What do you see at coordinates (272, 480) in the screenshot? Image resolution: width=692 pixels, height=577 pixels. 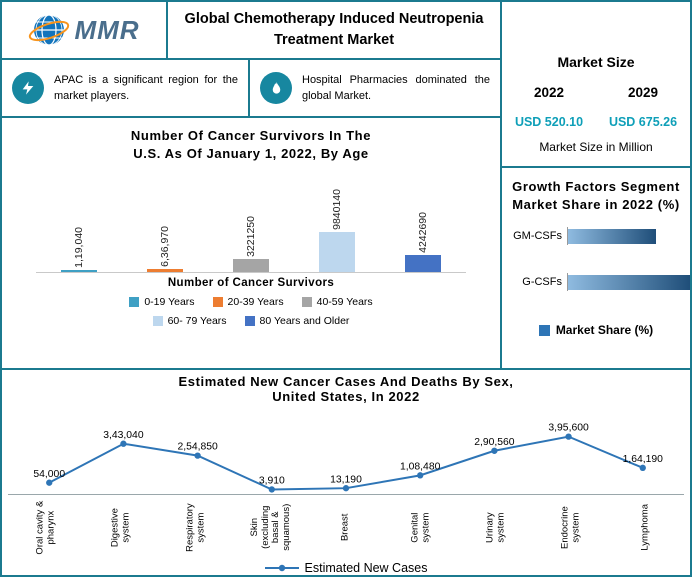 I see `data-point-label: 3,910` at bounding box center [272, 480].